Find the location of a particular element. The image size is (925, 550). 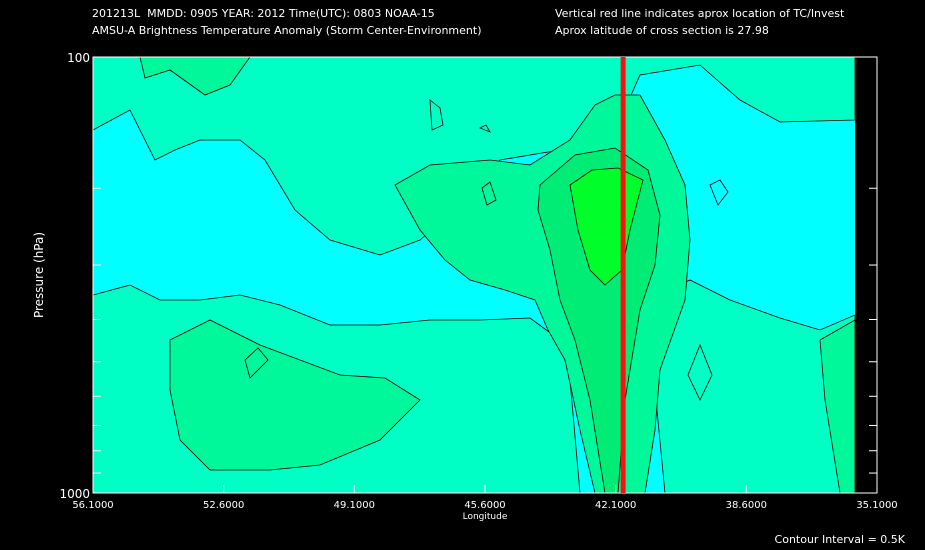

region-aqua-right-lower is located at coordinates (749, 386).